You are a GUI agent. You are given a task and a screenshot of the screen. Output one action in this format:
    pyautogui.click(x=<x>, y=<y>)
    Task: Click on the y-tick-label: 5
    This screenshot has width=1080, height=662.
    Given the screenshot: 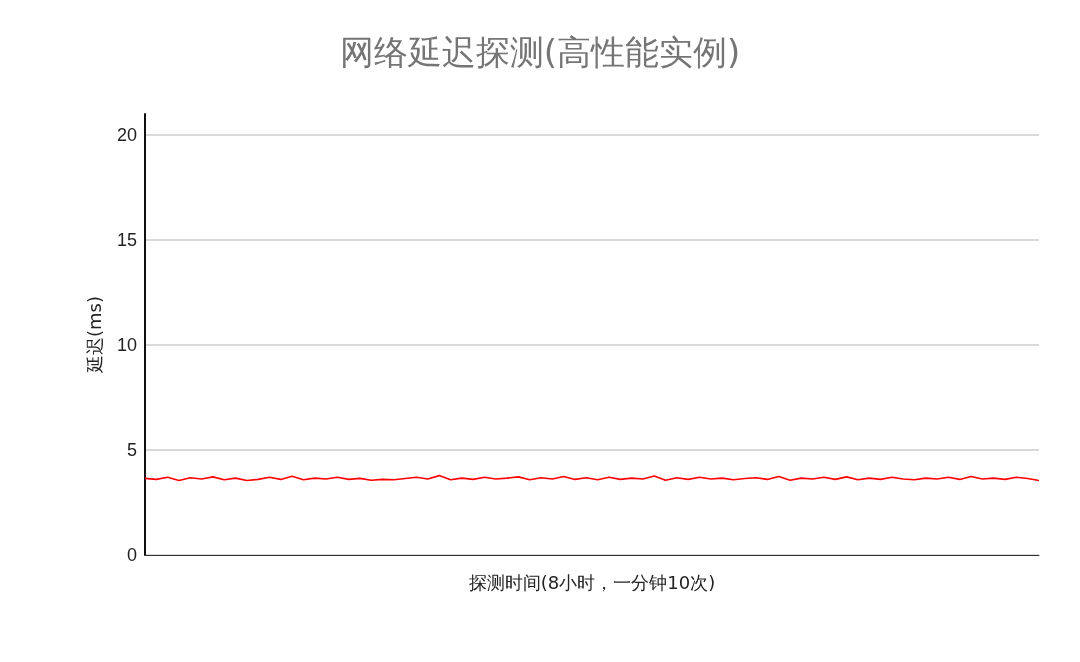 What is the action you would take?
    pyautogui.click(x=131, y=450)
    